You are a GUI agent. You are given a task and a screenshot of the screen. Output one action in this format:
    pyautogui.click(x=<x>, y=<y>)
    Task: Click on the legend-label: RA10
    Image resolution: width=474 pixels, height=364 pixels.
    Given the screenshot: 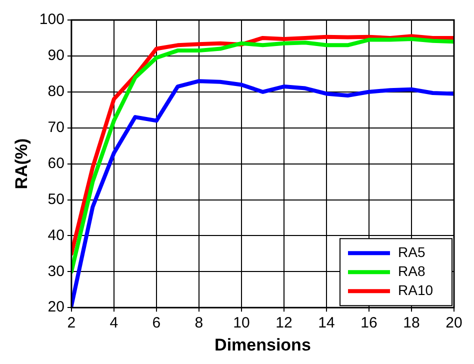 What is the action you would take?
    pyautogui.click(x=416, y=290)
    